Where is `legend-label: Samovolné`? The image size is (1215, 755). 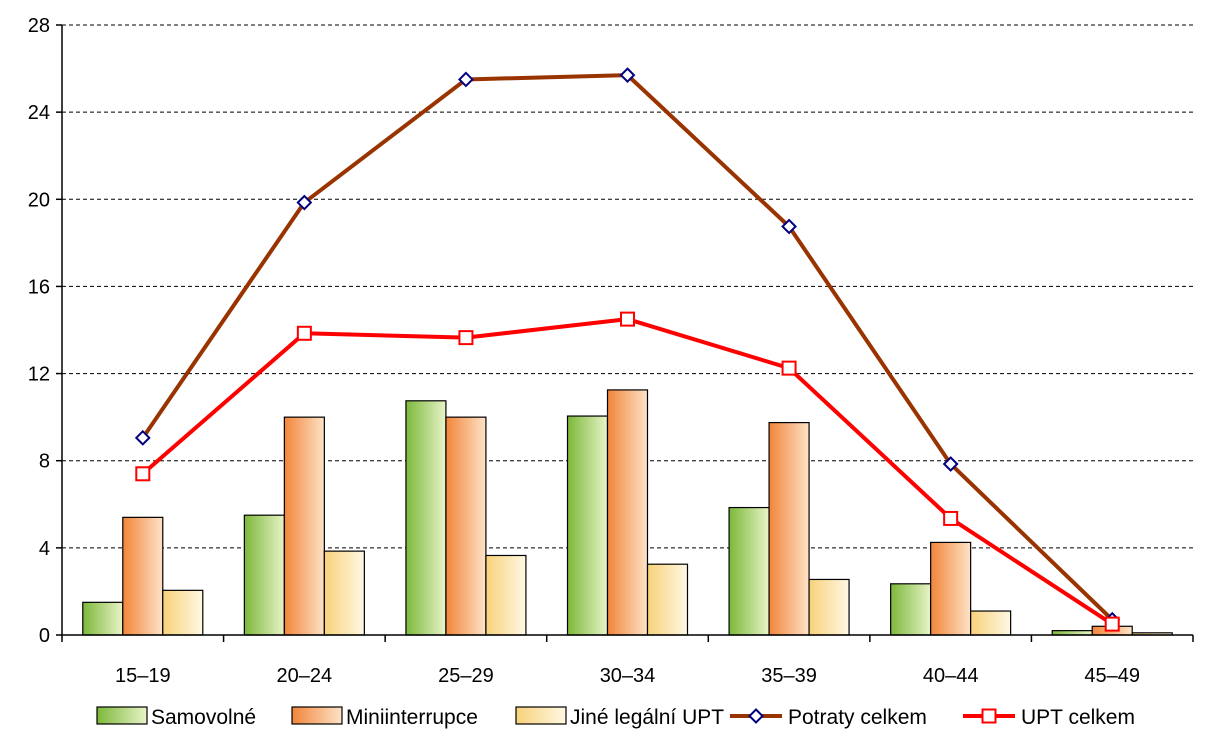 legend-label: Samovolné is located at coordinates (203, 717).